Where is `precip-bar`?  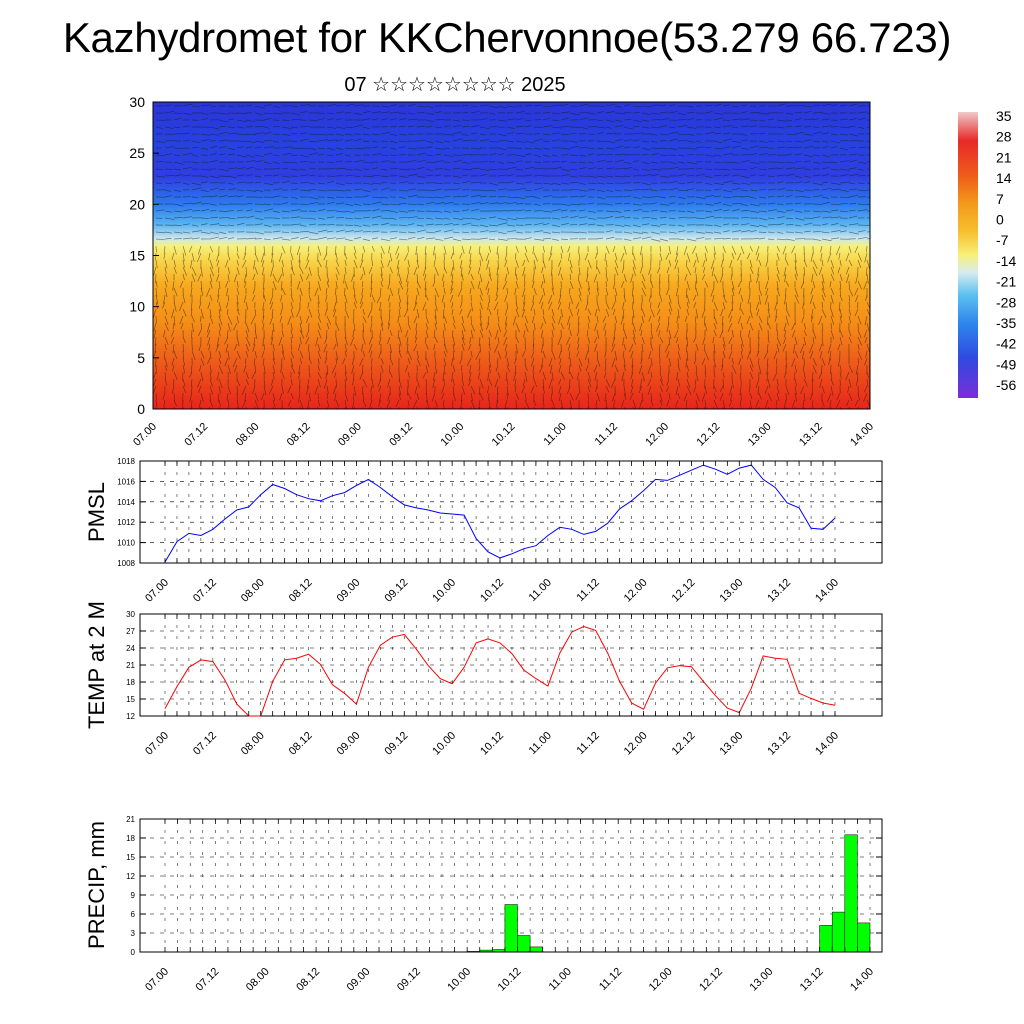
precip-bar is located at coordinates (511, 928).